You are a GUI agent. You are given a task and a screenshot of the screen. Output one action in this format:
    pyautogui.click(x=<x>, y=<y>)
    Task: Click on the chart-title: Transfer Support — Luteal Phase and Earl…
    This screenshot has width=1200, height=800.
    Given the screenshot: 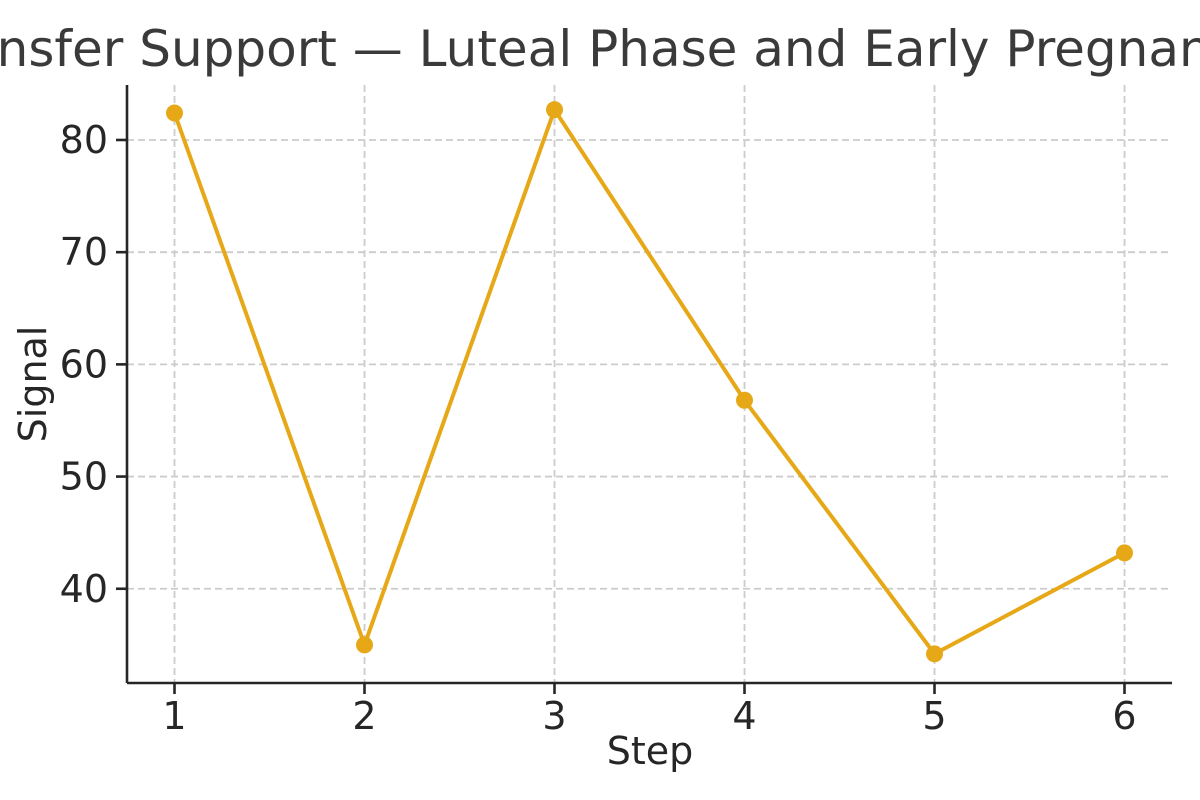 What is the action you would take?
    pyautogui.click(x=600, y=49)
    